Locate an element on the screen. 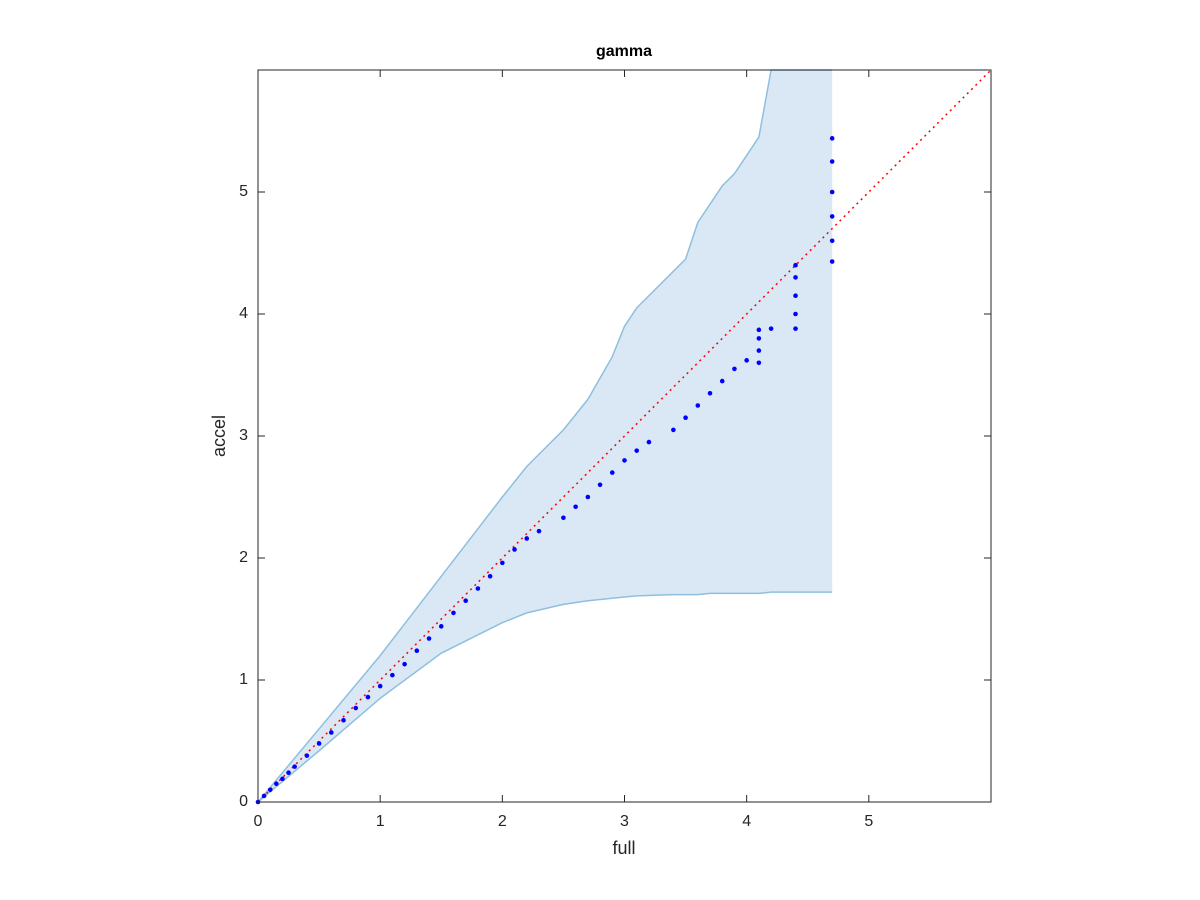 This screenshot has width=1200, height=900. x-axis-label: full is located at coordinates (623, 848).